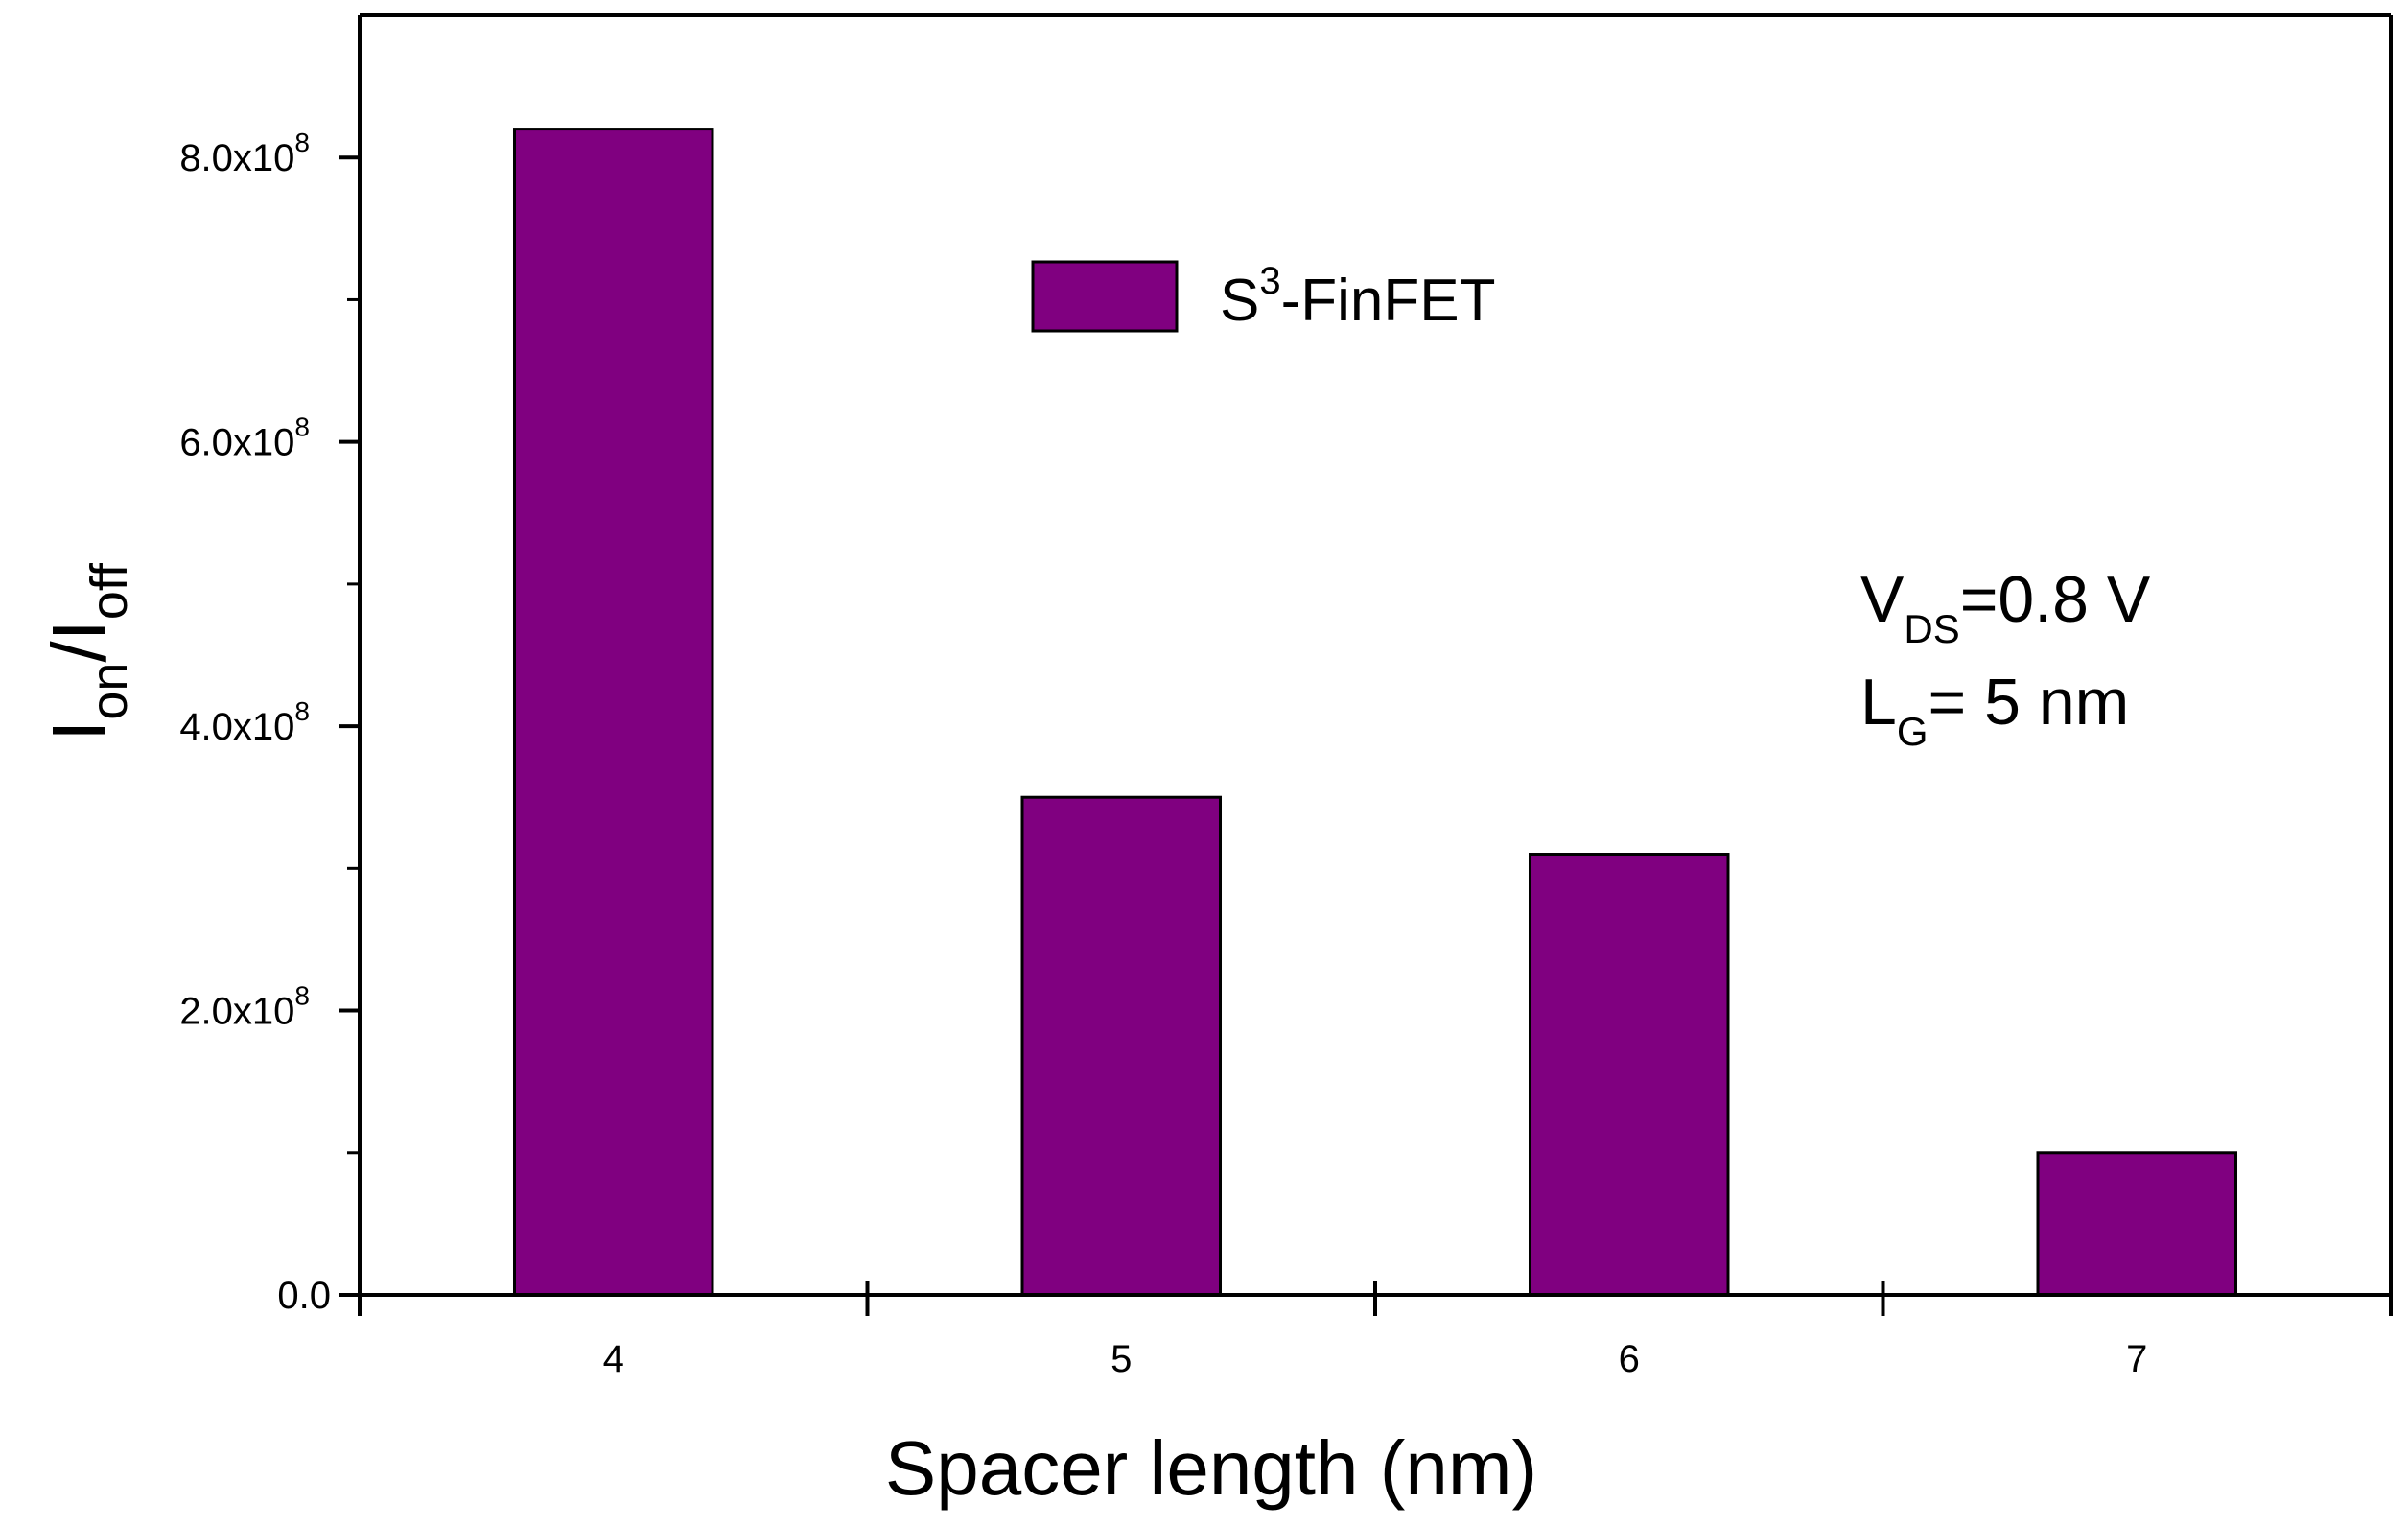  I want to click on annotation-lg: LG= 5 nm, so click(1995, 710).